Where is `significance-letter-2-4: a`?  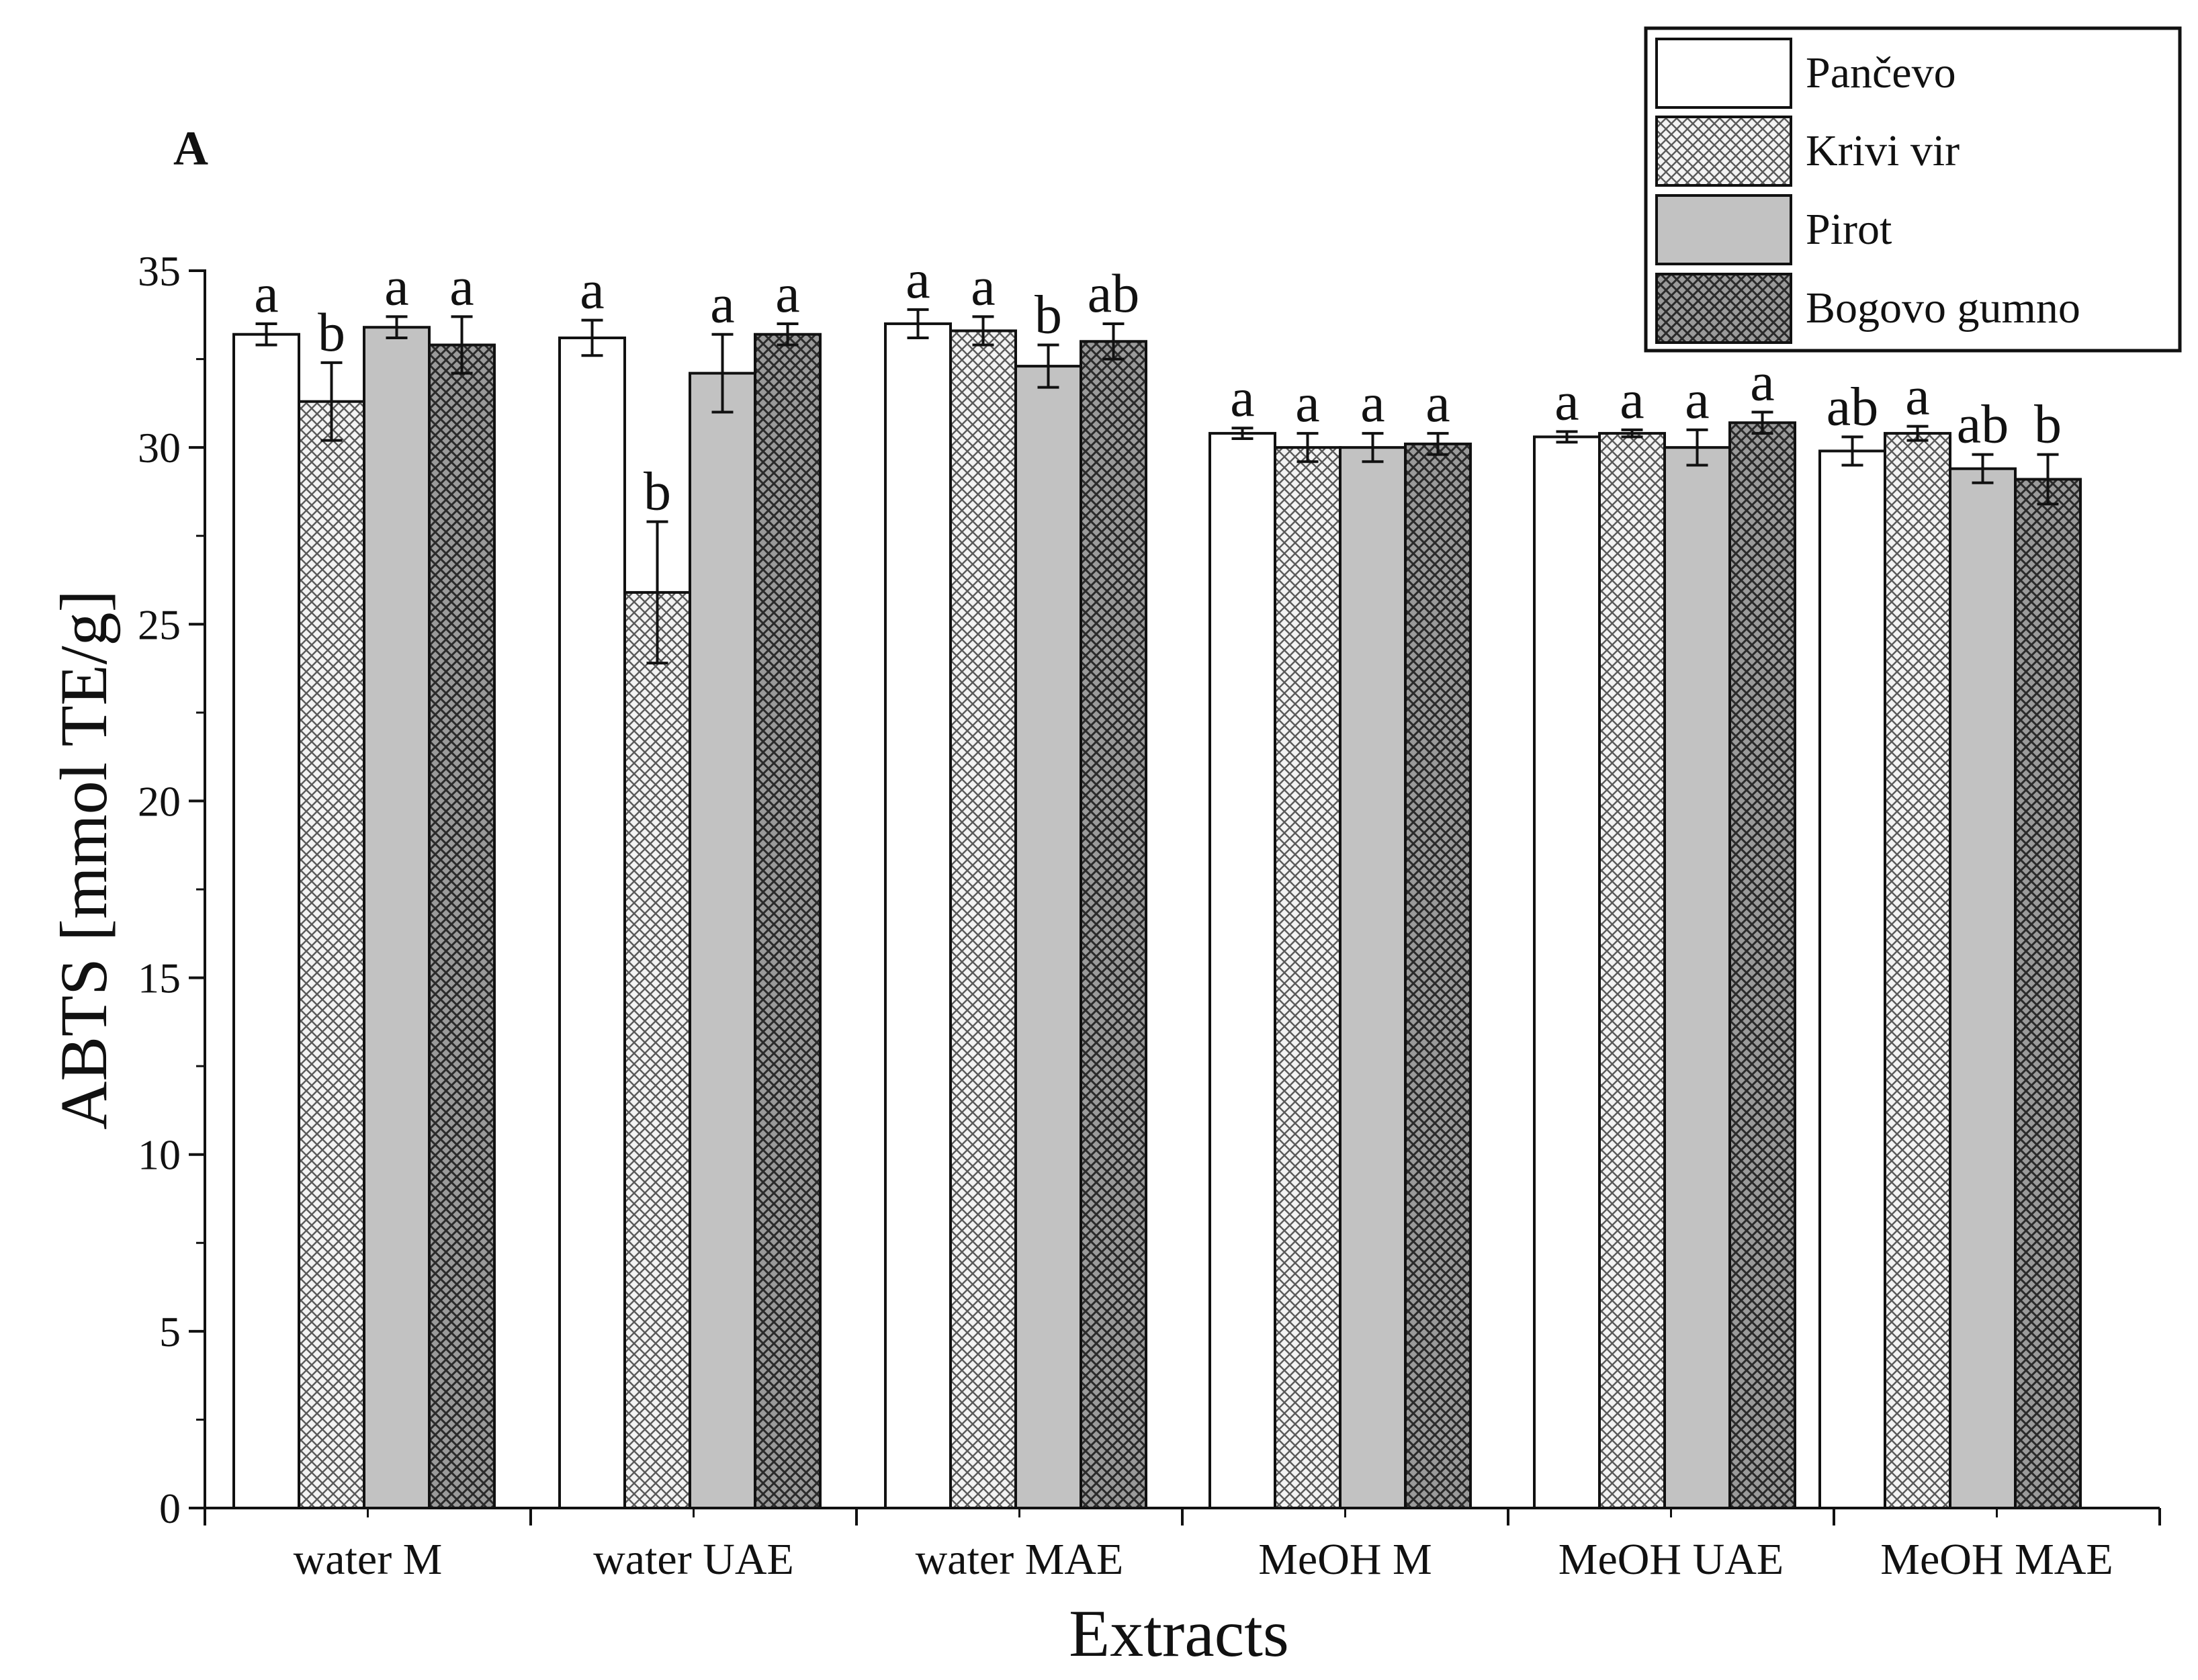
significance-letter-2-4: a is located at coordinates (1697, 399).